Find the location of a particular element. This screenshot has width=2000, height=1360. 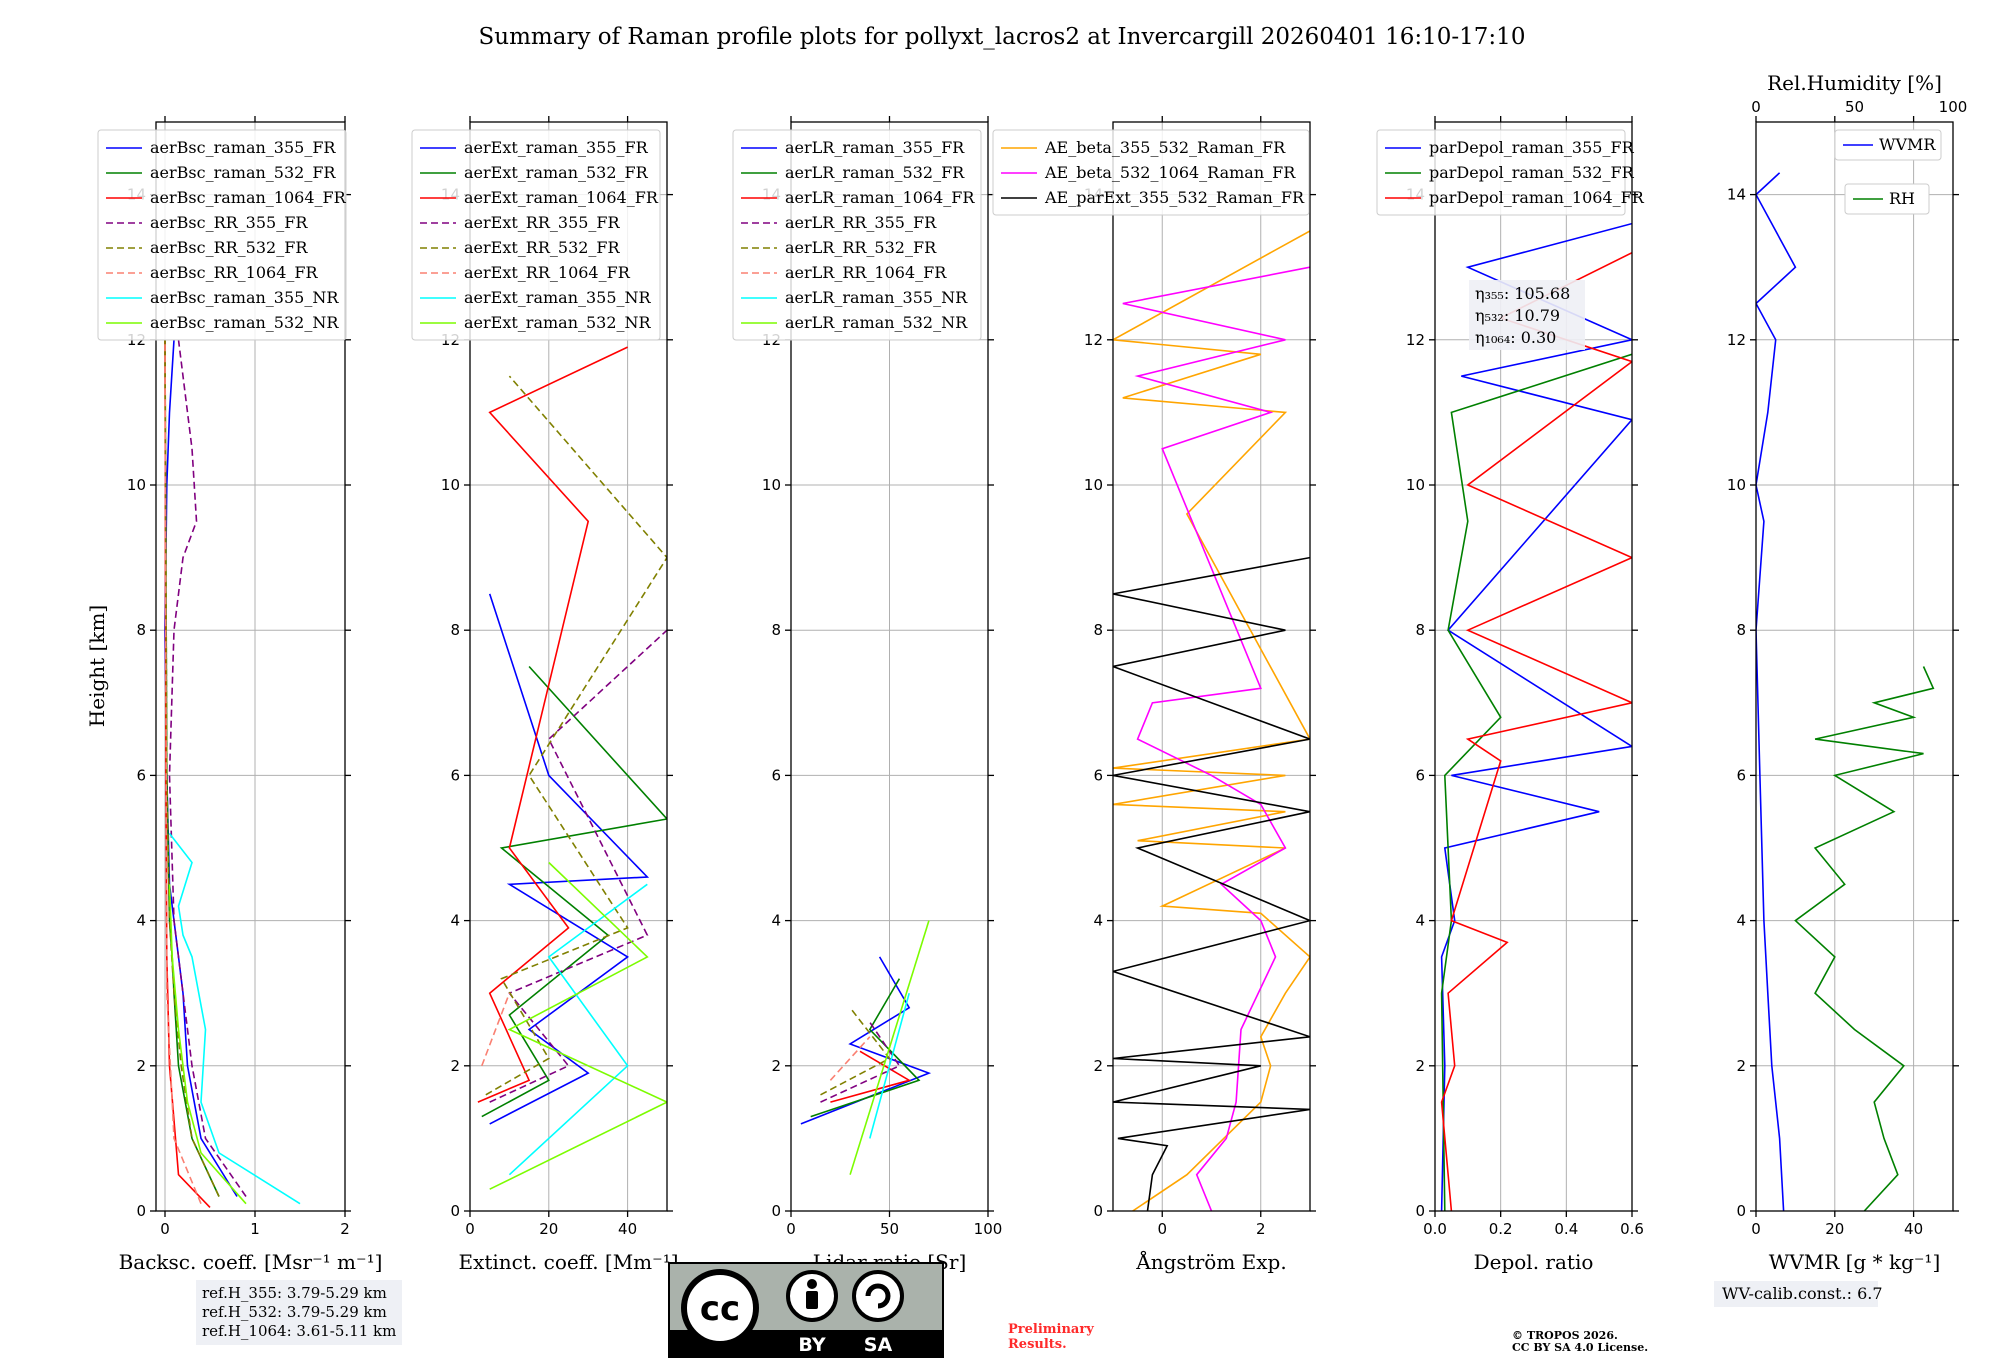

legend-entry: WVMR is located at coordinates (1907, 144).